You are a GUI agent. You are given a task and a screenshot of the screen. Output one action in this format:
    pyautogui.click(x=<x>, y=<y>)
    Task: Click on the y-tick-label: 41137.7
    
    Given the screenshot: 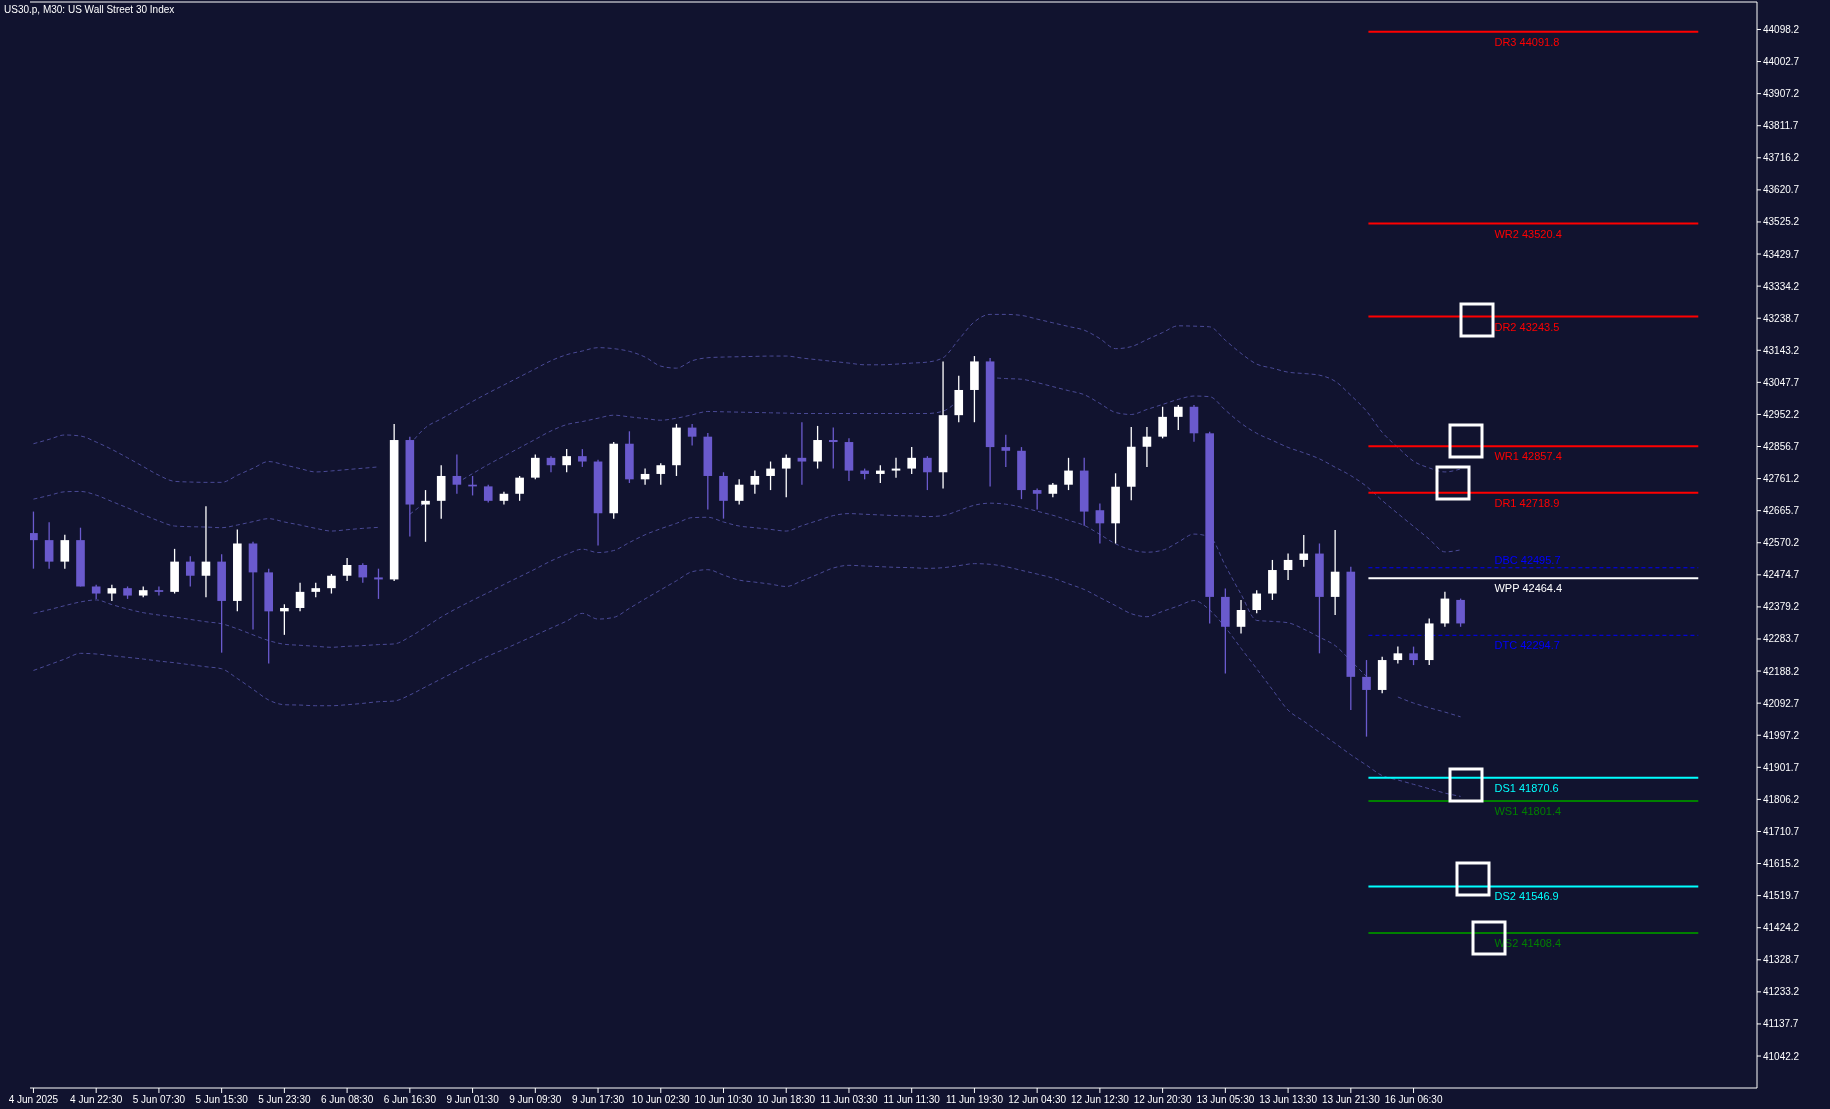 What is the action you would take?
    pyautogui.click(x=1781, y=1024)
    